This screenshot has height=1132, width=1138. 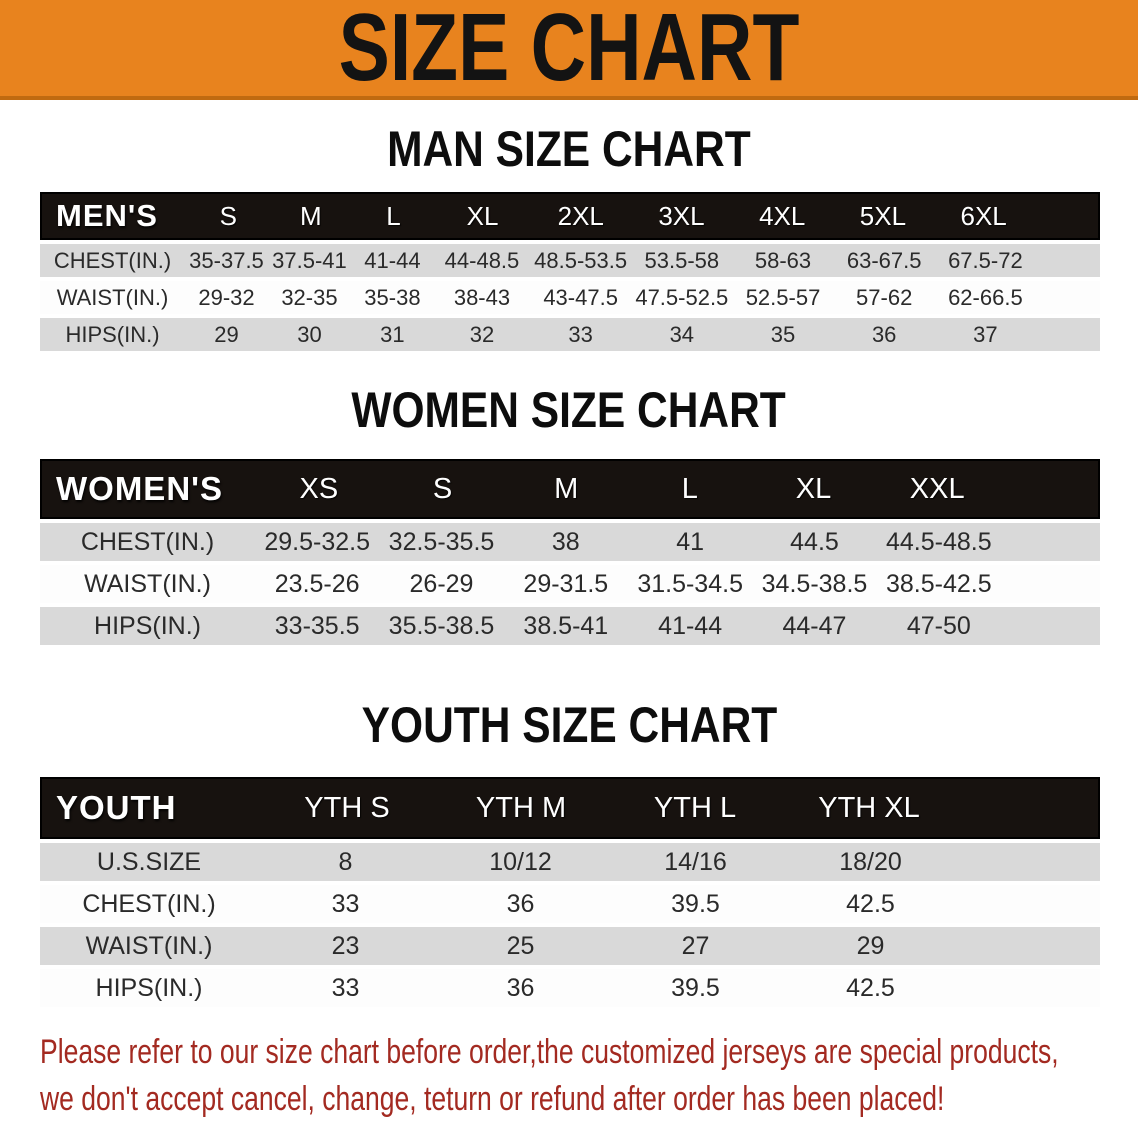 What do you see at coordinates (570, 862) in the screenshot?
I see `table-row: U.S.SIZE 8 10/12 14/16 18/20` at bounding box center [570, 862].